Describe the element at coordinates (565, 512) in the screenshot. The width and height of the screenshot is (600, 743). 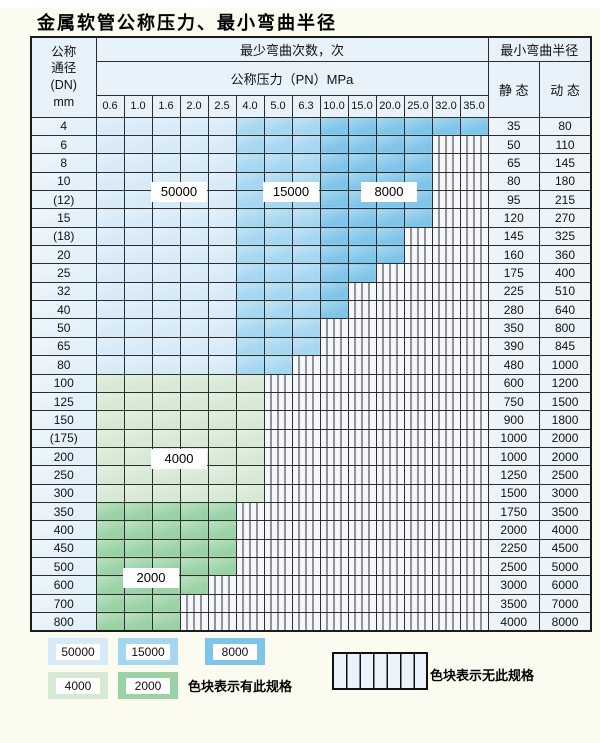
I see `dynamic-value: 3500` at that location.